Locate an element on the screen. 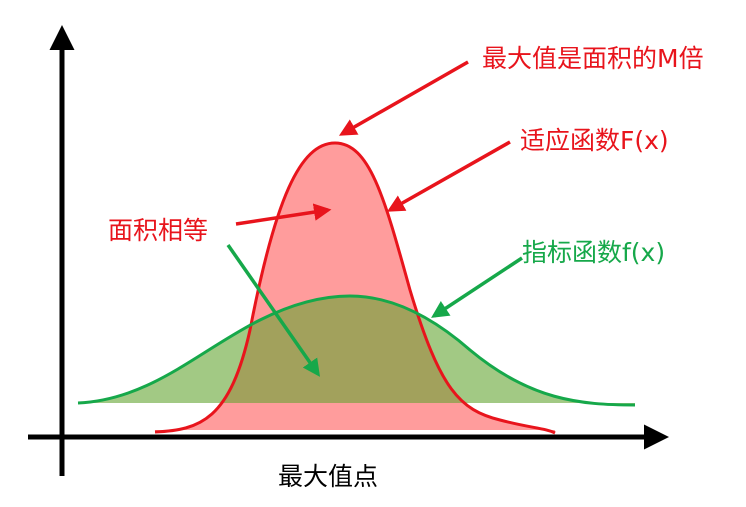 This screenshot has height=507, width=746. annotation: 面积相等 is located at coordinates (158, 230).